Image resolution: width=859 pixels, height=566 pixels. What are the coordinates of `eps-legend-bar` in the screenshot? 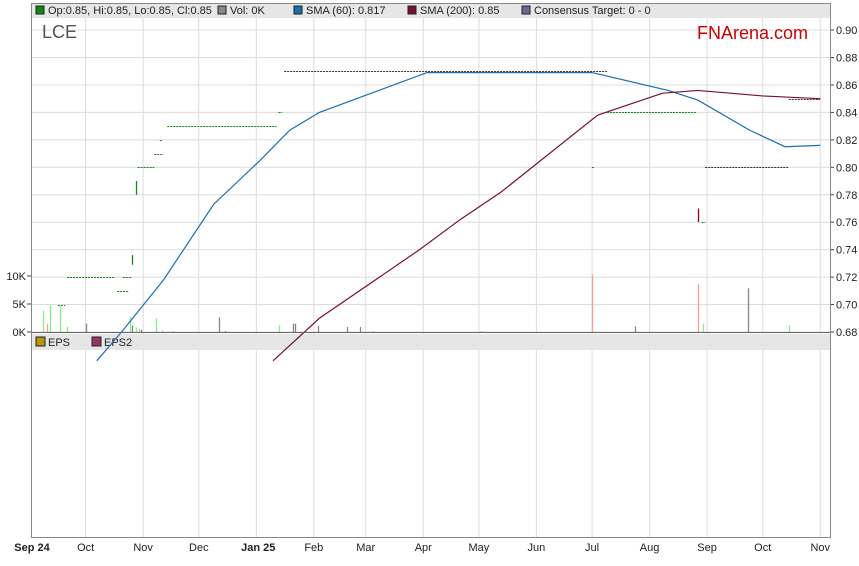 It's located at (430, 342).